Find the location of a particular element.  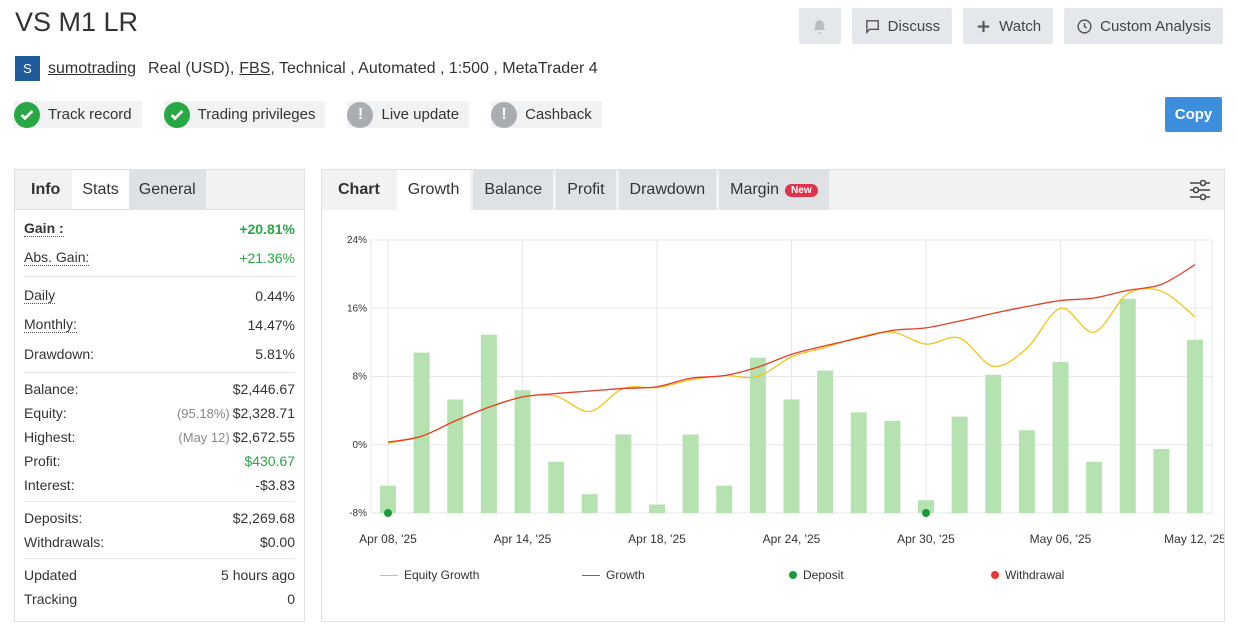

stat-row-highest: Highest: (May 12) $2,672.55 is located at coordinates (159, 437).